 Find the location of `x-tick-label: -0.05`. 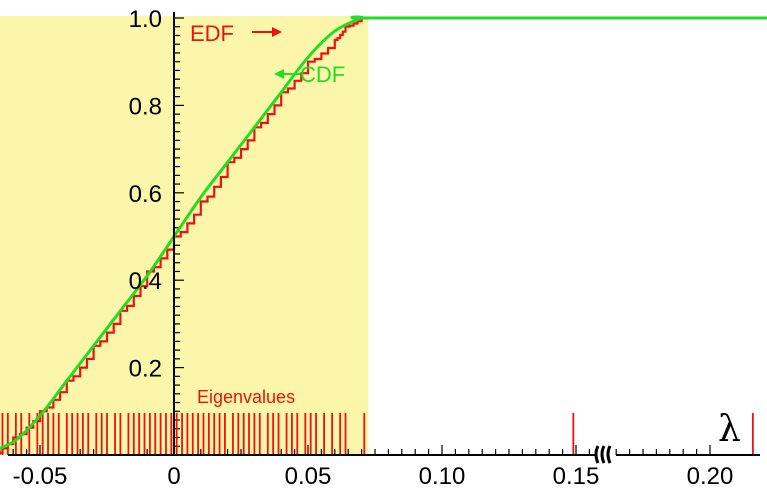

x-tick-label: -0.05 is located at coordinates (40, 476).